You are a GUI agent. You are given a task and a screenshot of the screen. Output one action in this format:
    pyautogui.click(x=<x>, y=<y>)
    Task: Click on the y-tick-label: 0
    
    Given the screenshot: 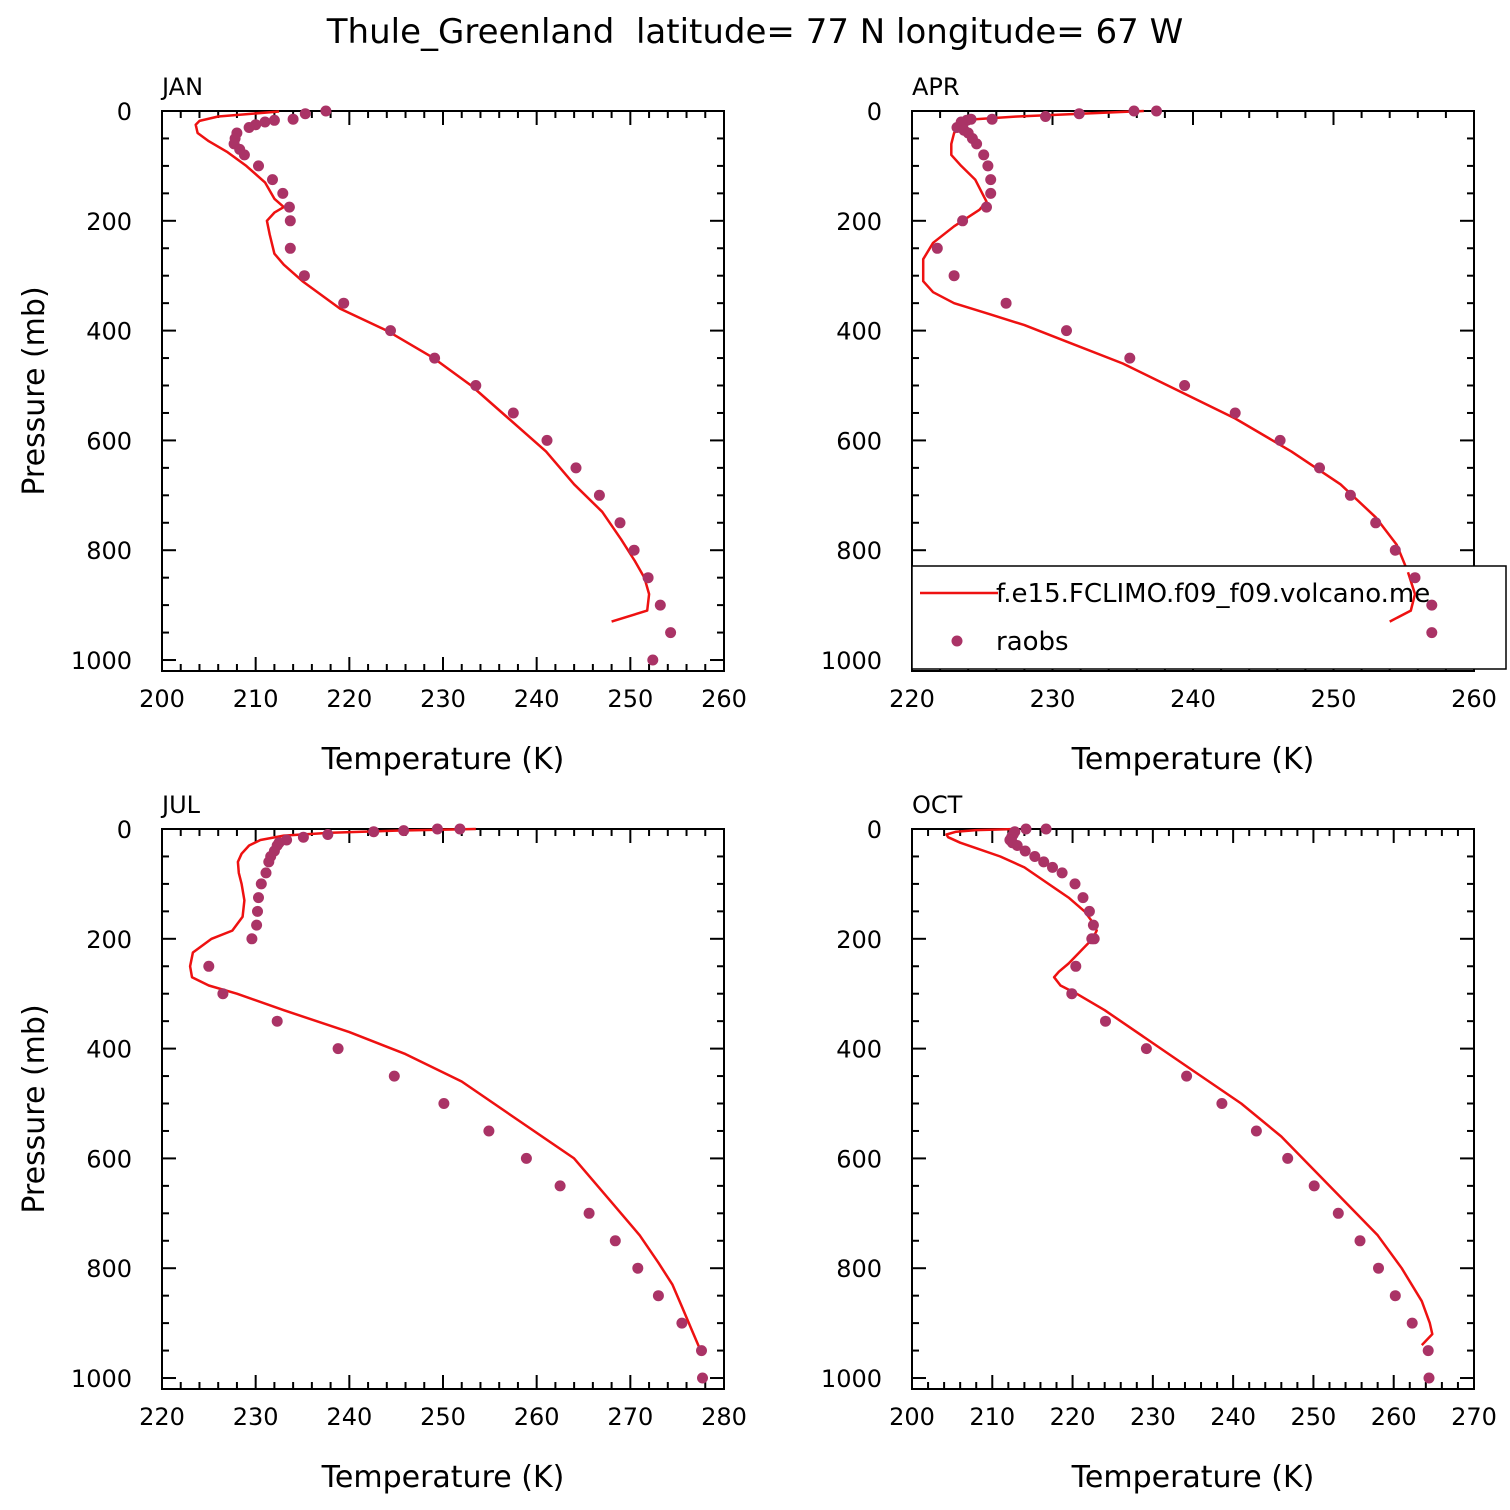 What is the action you would take?
    pyautogui.click(x=874, y=830)
    